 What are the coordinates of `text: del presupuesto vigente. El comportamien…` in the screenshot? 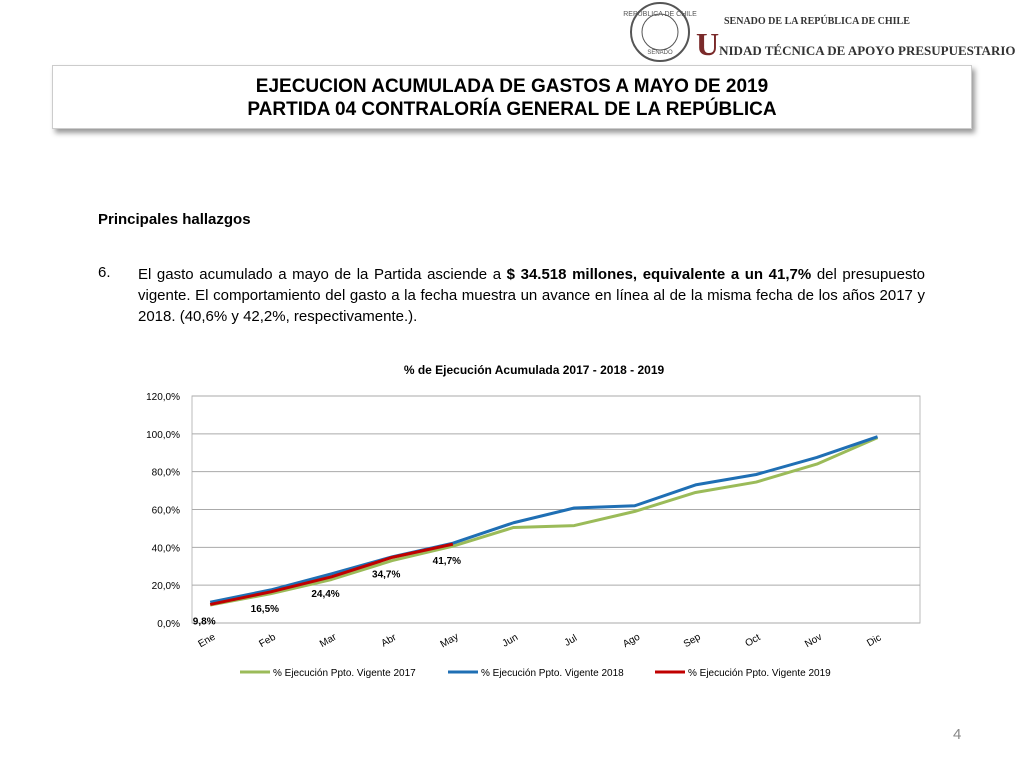 It's located at (531, 295).